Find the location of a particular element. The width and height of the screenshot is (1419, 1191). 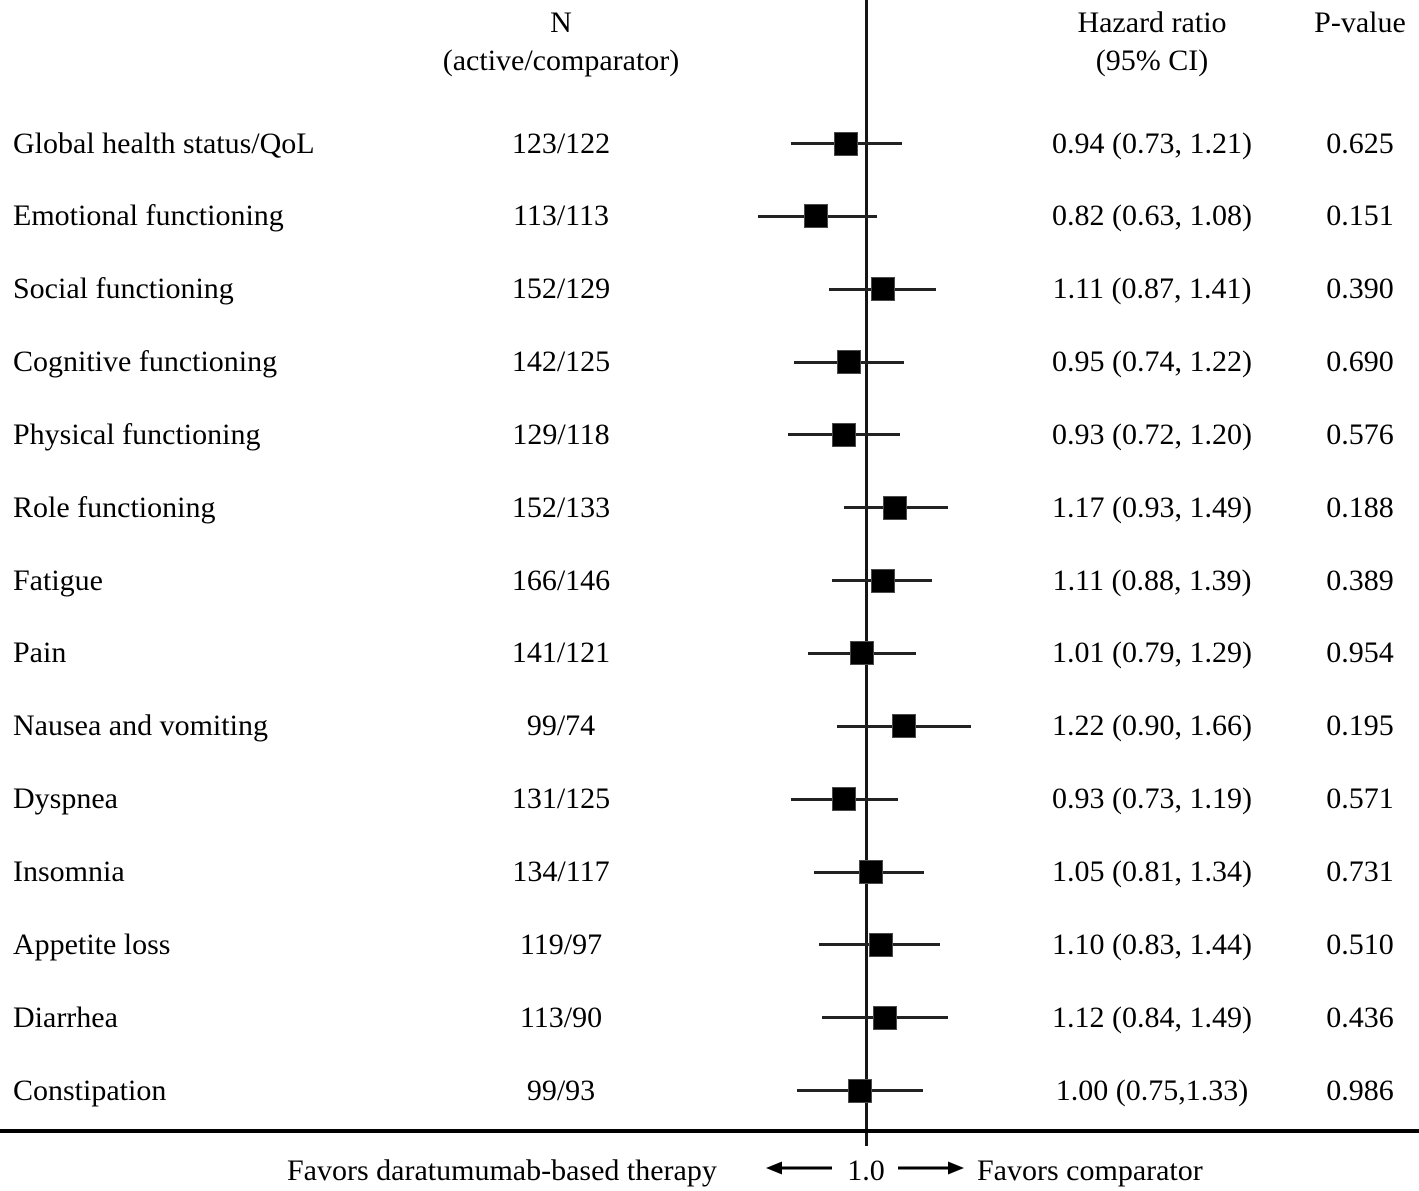

n-header-line1: N is located at coordinates (561, 22).